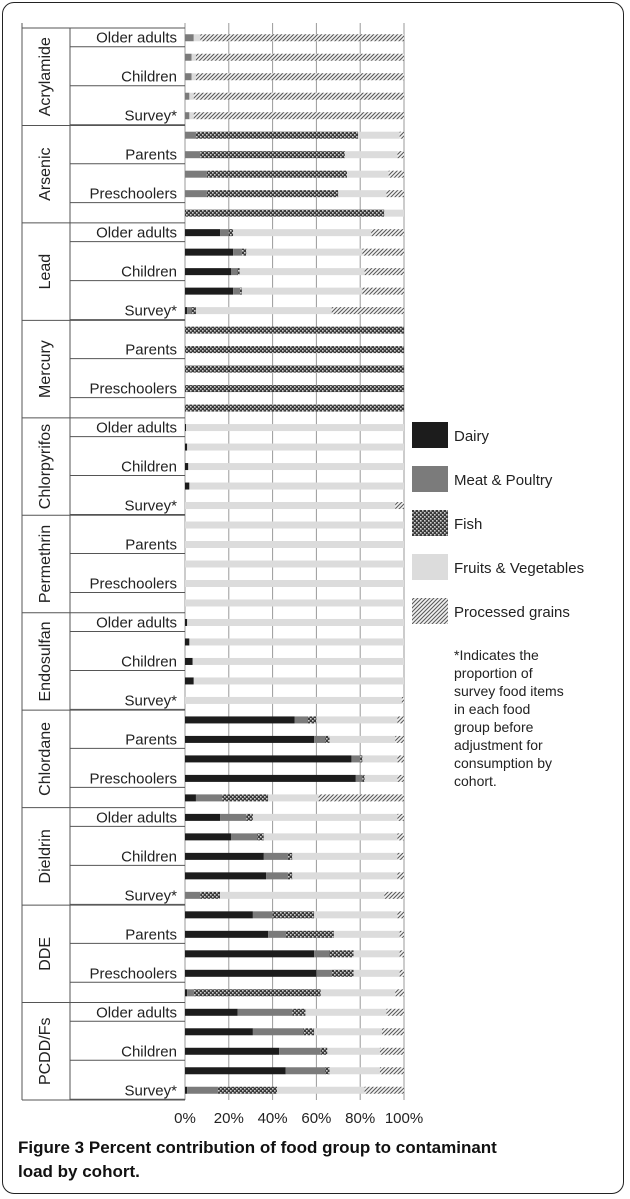  What do you see at coordinates (468, 524) in the screenshot?
I see `legend-label: Fish` at bounding box center [468, 524].